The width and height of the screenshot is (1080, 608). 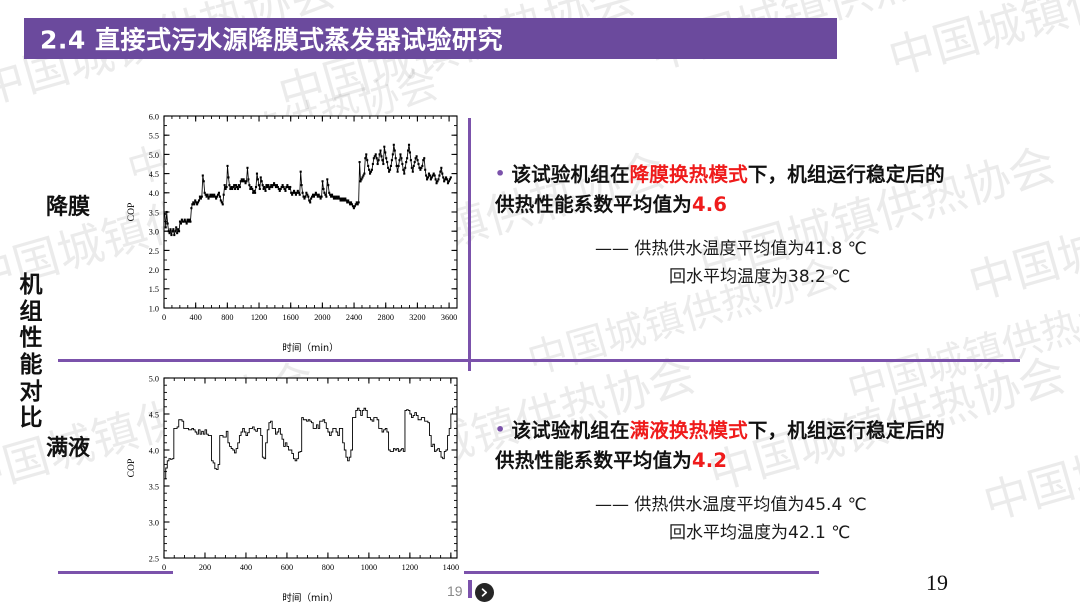 What do you see at coordinates (710, 460) in the screenshot?
I see `cop-value: 4.2` at bounding box center [710, 460].